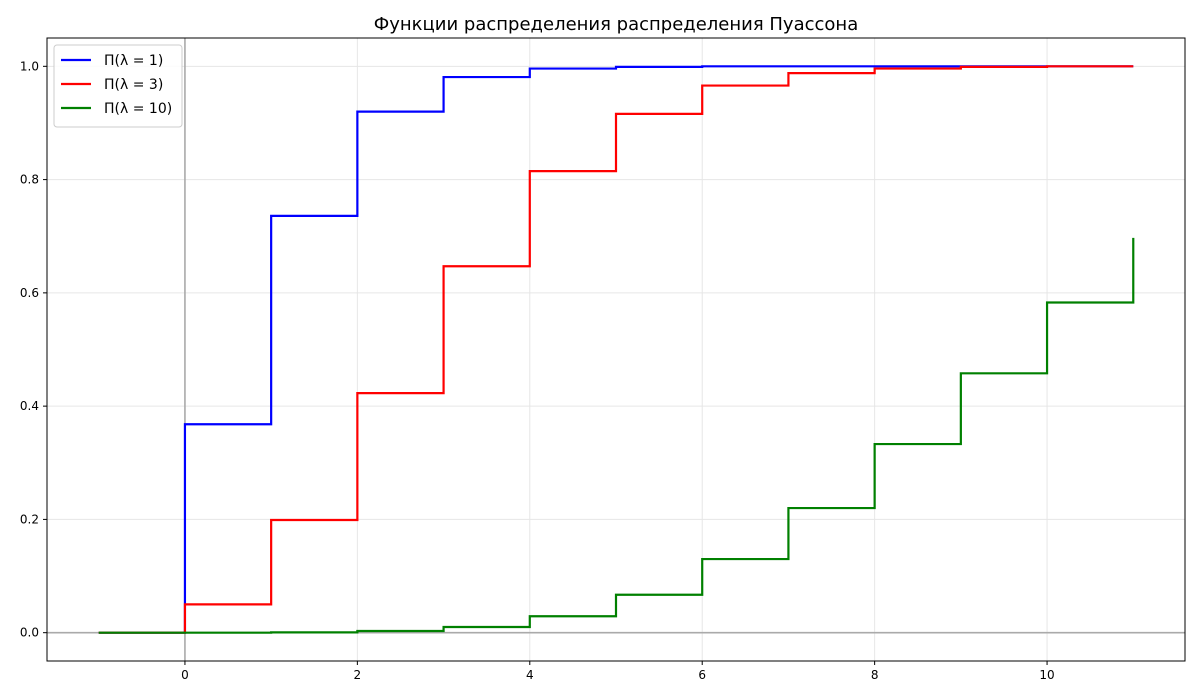 Image resolution: width=1200 pixels, height=700 pixels. I want to click on y-tick-label-1: 0.2, so click(29, 519).